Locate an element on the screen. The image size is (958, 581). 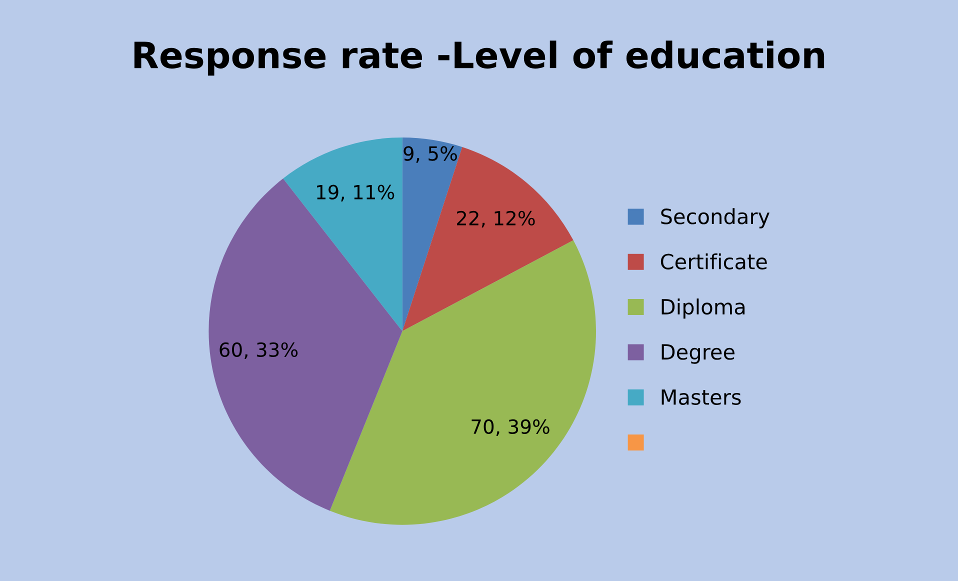
legend-label: Degree is located at coordinates (698, 354).